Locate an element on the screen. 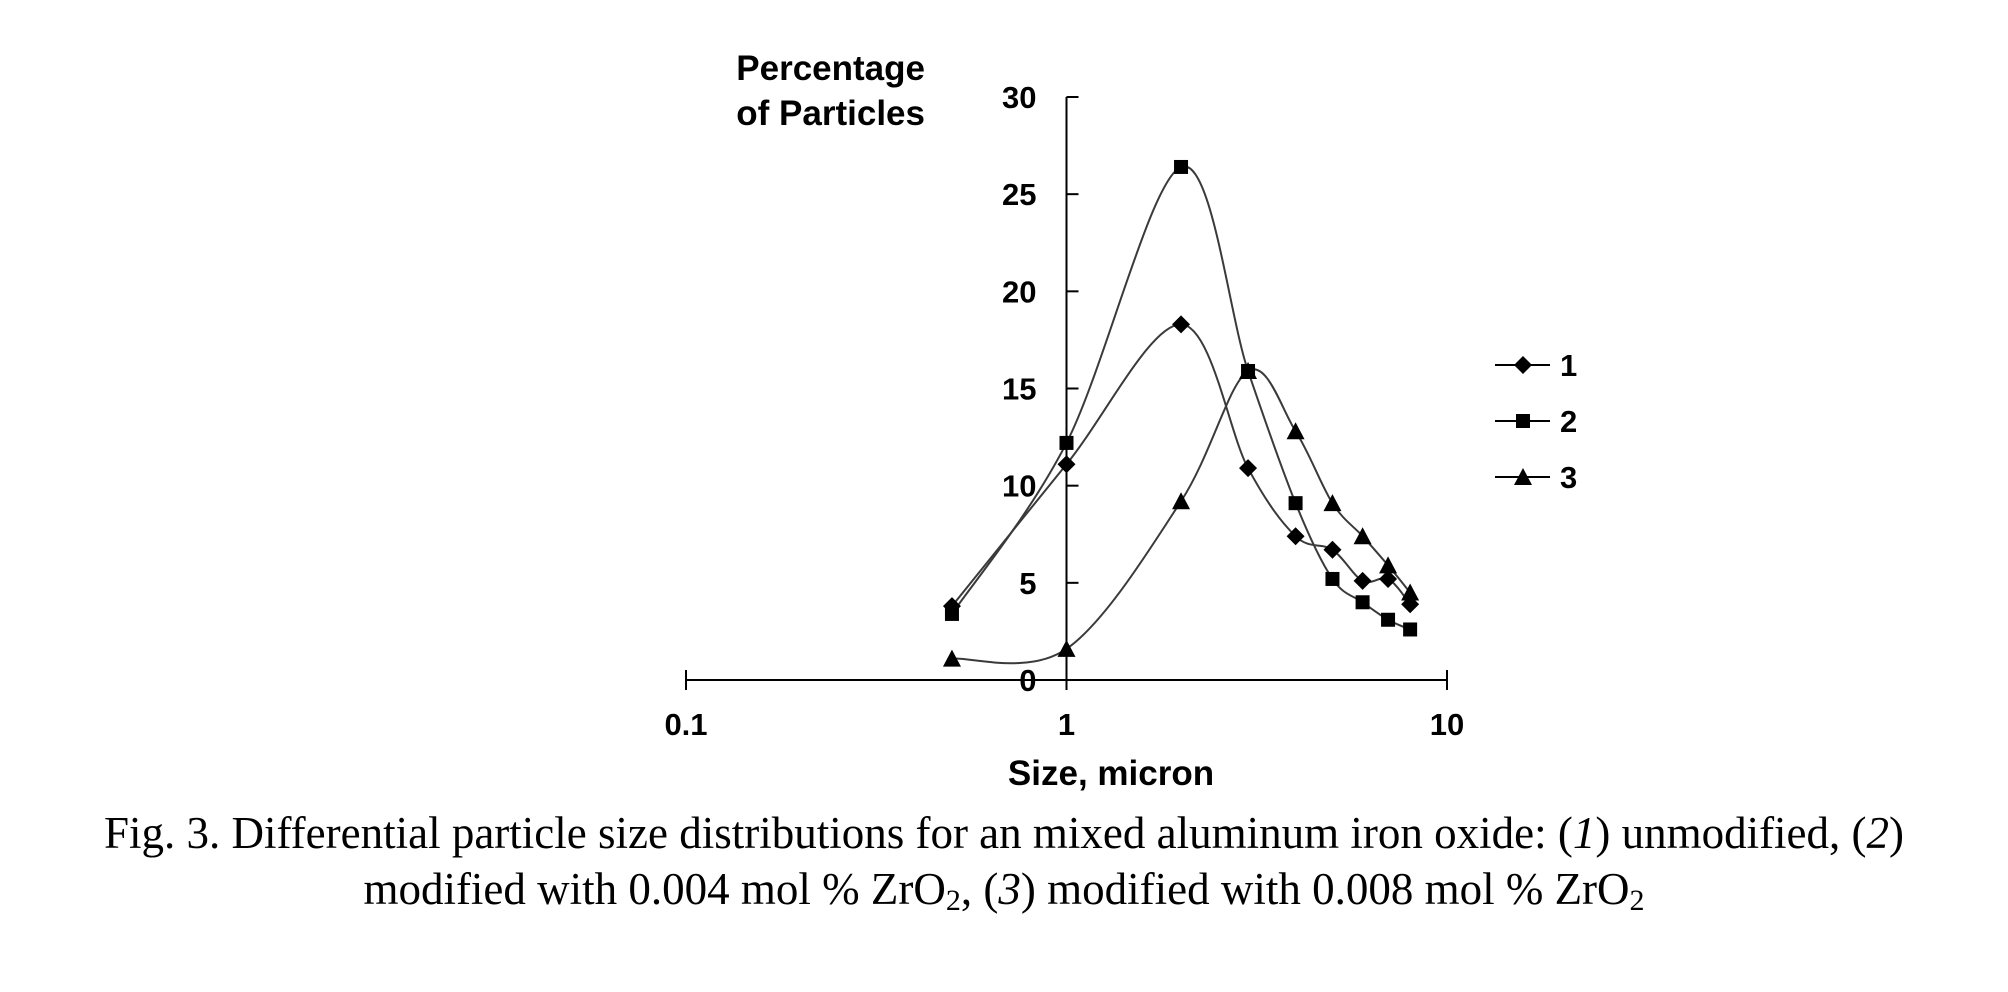  caption-text: ) is located at coordinates (1897, 833).